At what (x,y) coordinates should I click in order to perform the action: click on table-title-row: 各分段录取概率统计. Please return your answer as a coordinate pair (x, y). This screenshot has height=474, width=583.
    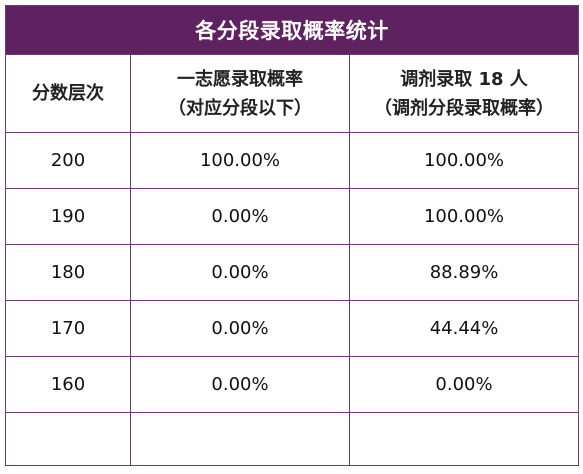
    Looking at the image, I should click on (292, 30).